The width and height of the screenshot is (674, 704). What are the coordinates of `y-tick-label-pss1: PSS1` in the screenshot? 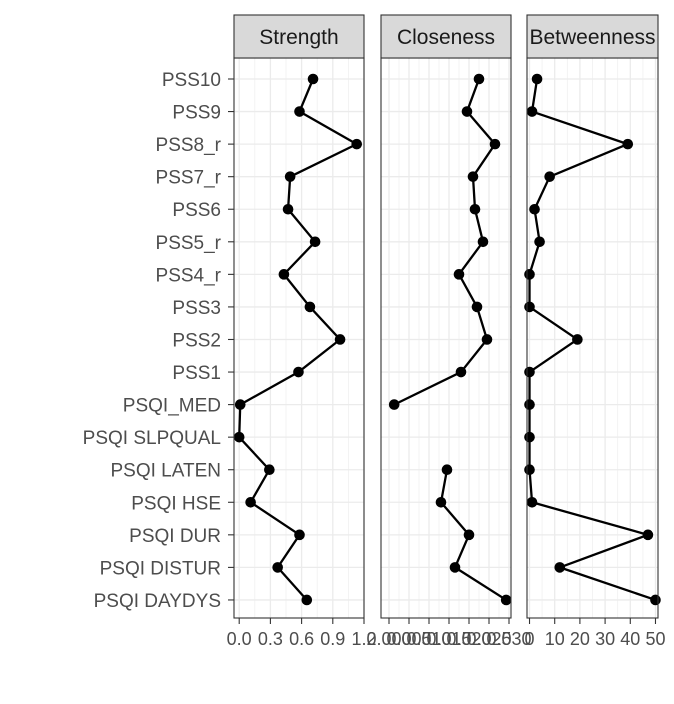 It's located at (196, 373).